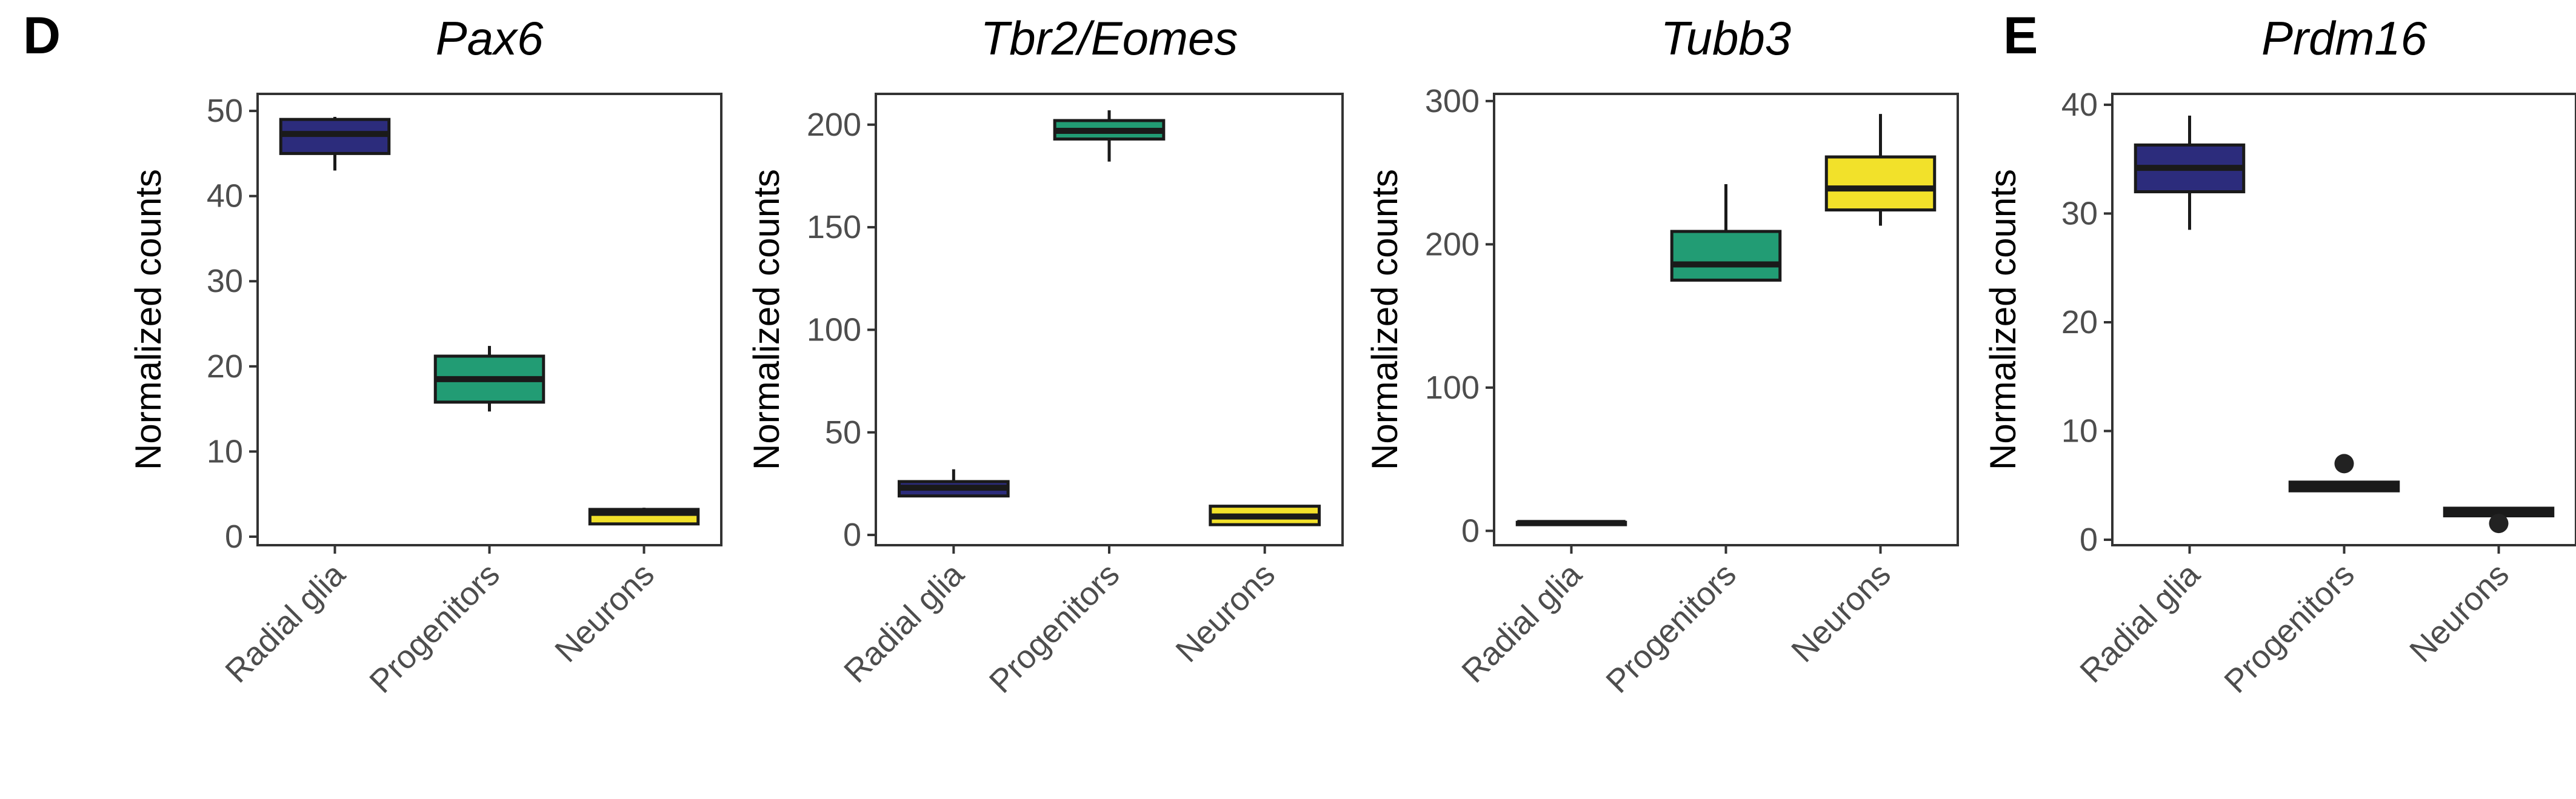  I want to click on panel-label-e: E, so click(2020, 36).